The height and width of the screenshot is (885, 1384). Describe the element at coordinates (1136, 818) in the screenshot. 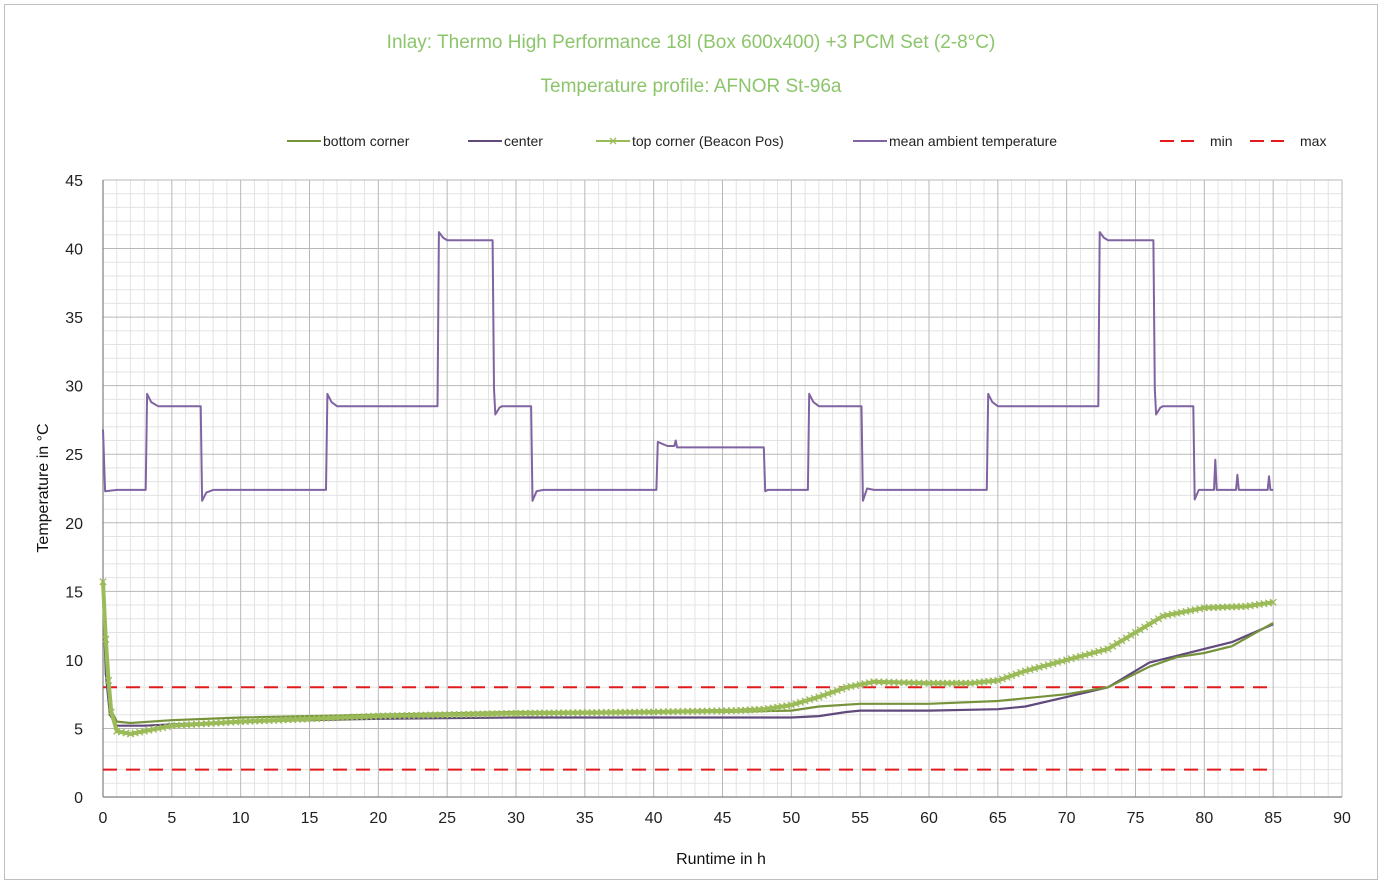

I see `x-tick-label: 75` at that location.